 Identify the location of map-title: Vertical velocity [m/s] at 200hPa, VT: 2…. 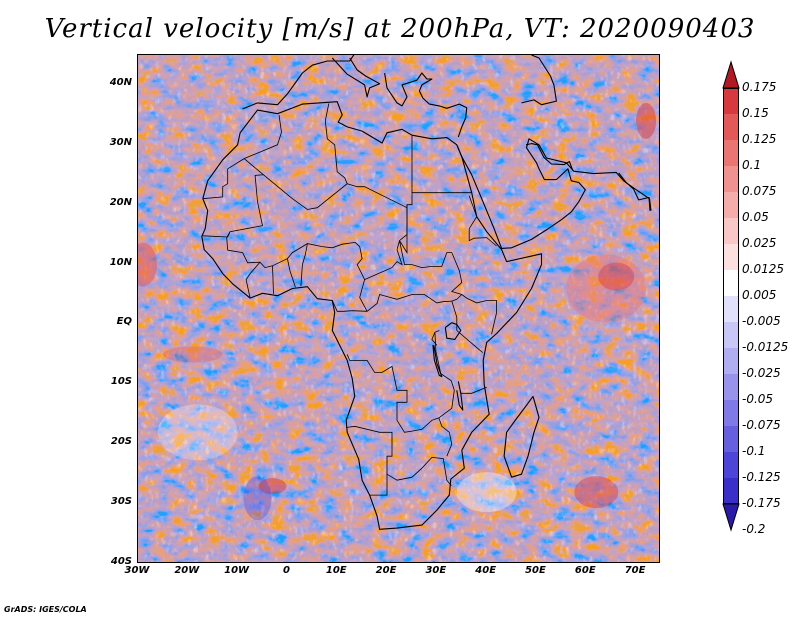
(400, 29).